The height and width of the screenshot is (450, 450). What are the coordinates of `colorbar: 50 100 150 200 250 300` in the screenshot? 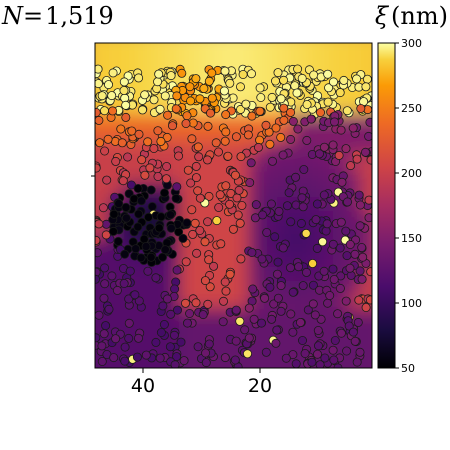 It's located at (399, 206).